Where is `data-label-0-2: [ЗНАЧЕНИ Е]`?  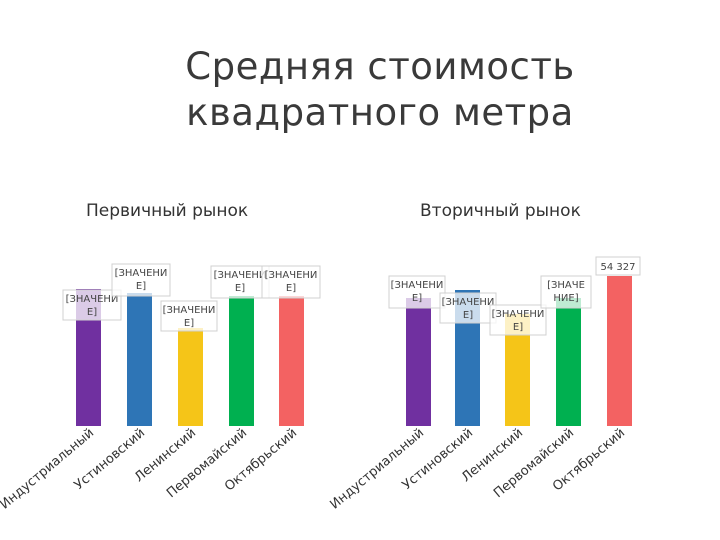
data-label-0-2: [ЗНАЧЕНИ Е] is located at coordinates (189, 317).